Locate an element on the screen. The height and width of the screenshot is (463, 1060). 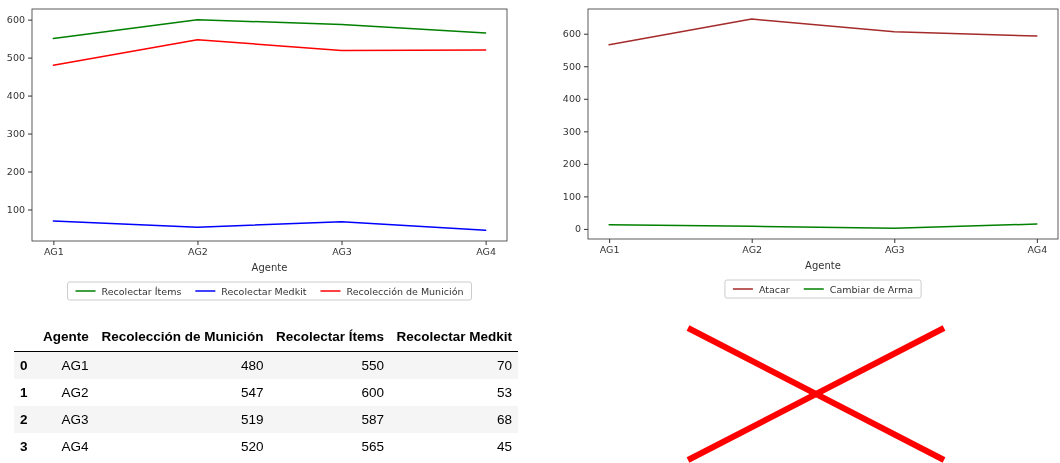
data-label: 550 is located at coordinates (329, 365).